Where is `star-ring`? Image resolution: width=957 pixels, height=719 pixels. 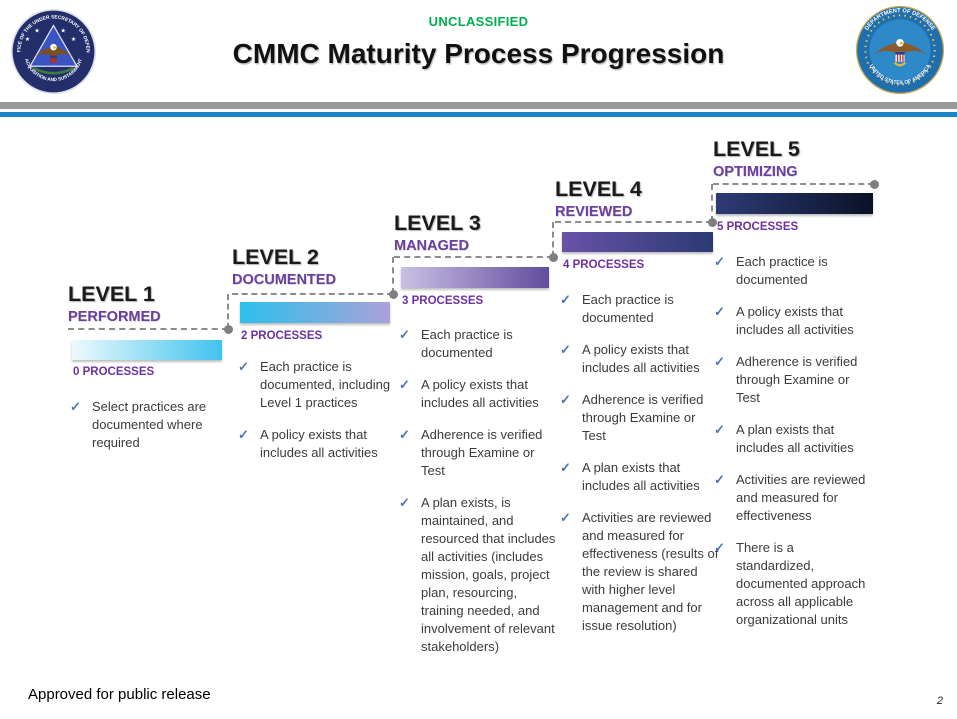
star-ring is located at coordinates (900, 50).